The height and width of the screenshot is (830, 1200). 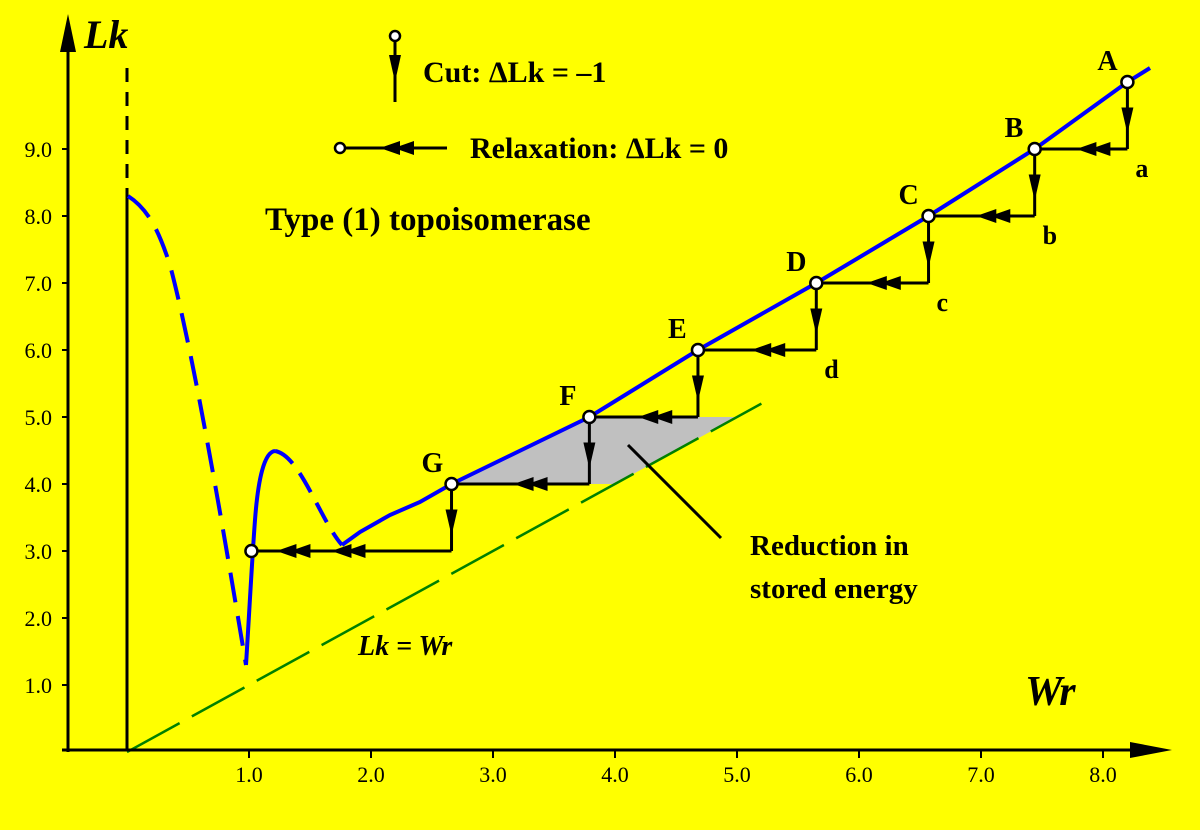 What do you see at coordinates (340, 148) in the screenshot?
I see `legend-relax-dot-icon` at bounding box center [340, 148].